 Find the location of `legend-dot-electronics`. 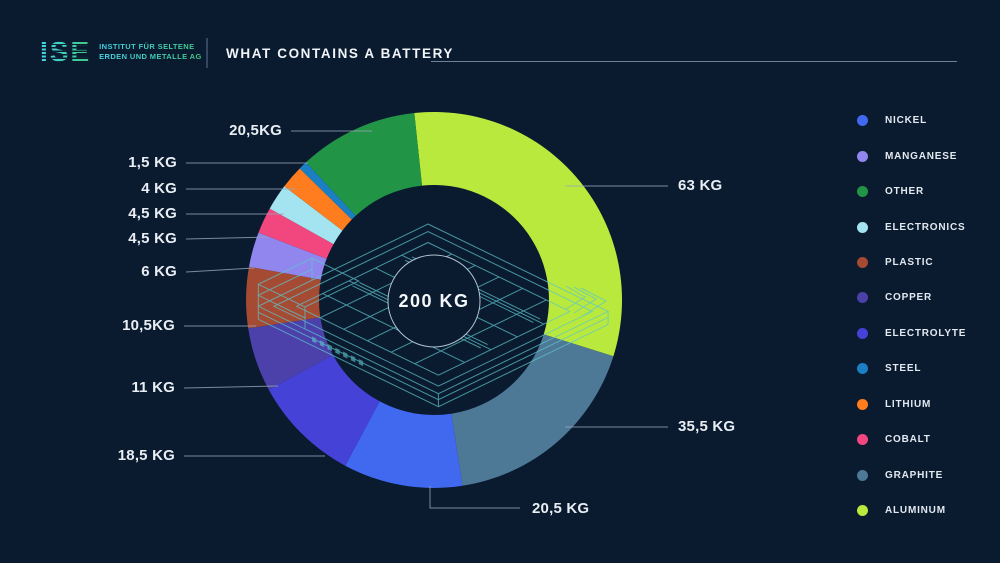

legend-dot-electronics is located at coordinates (862, 227).